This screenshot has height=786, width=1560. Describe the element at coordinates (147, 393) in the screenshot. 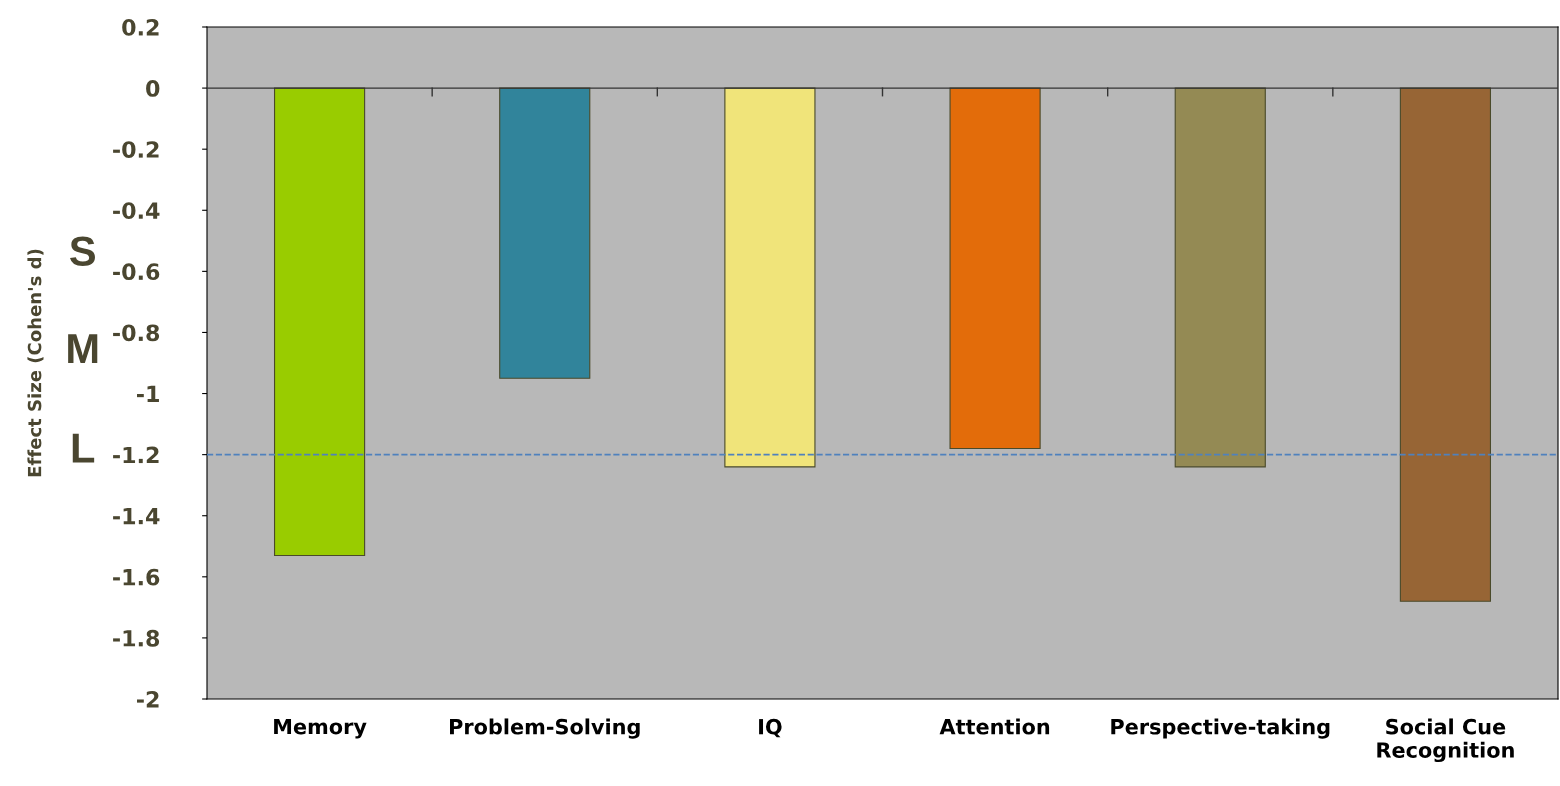

I see `y-tick-label: -1` at that location.